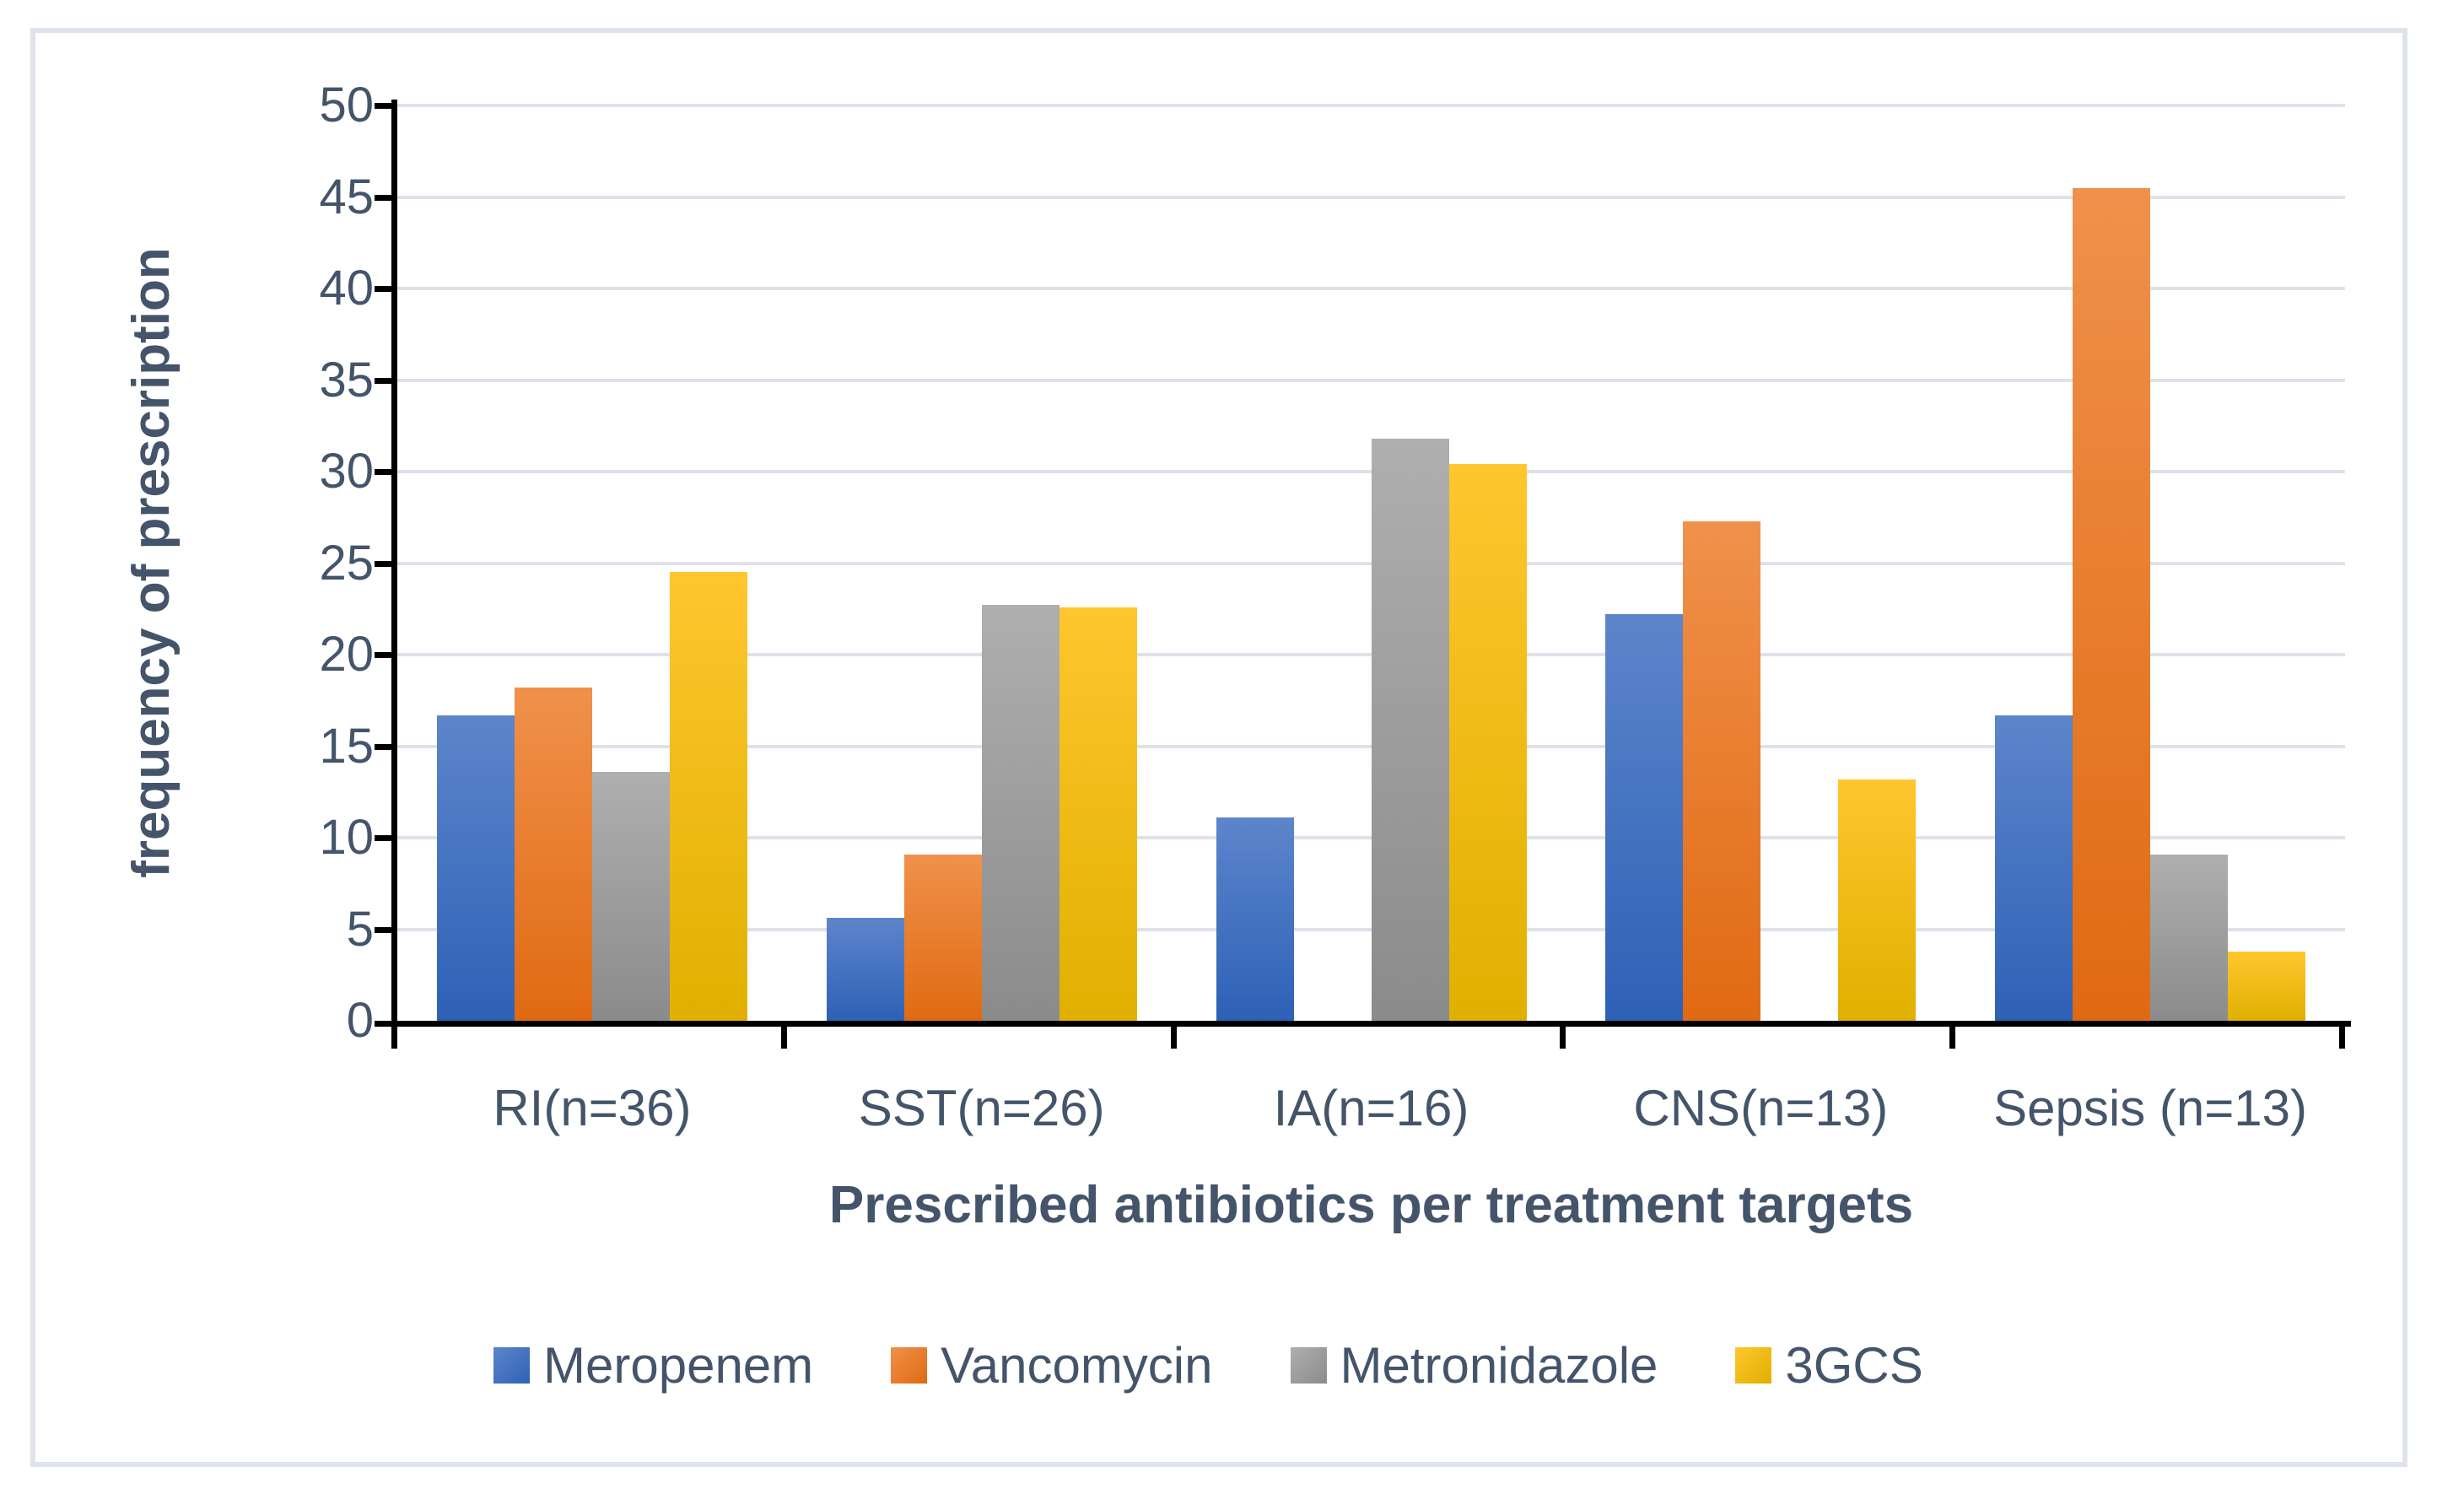 This screenshot has width=2464, height=1505. I want to click on legend-item-meropenem: Meropenem, so click(653, 1365).